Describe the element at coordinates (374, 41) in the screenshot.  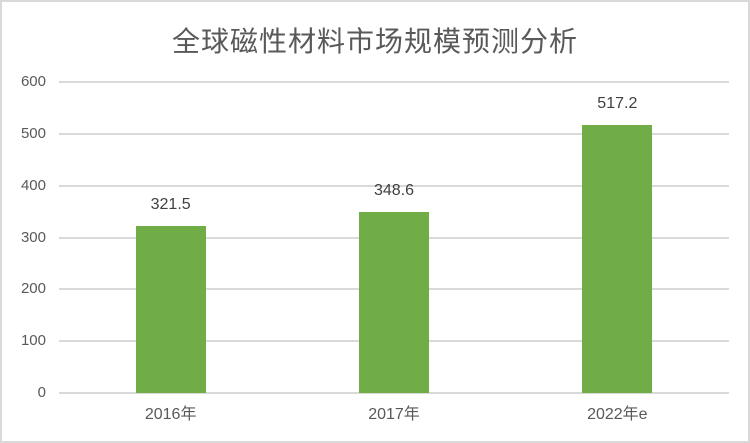
I see `chart-title: 全球磁性材料市场规模预测分析` at that location.